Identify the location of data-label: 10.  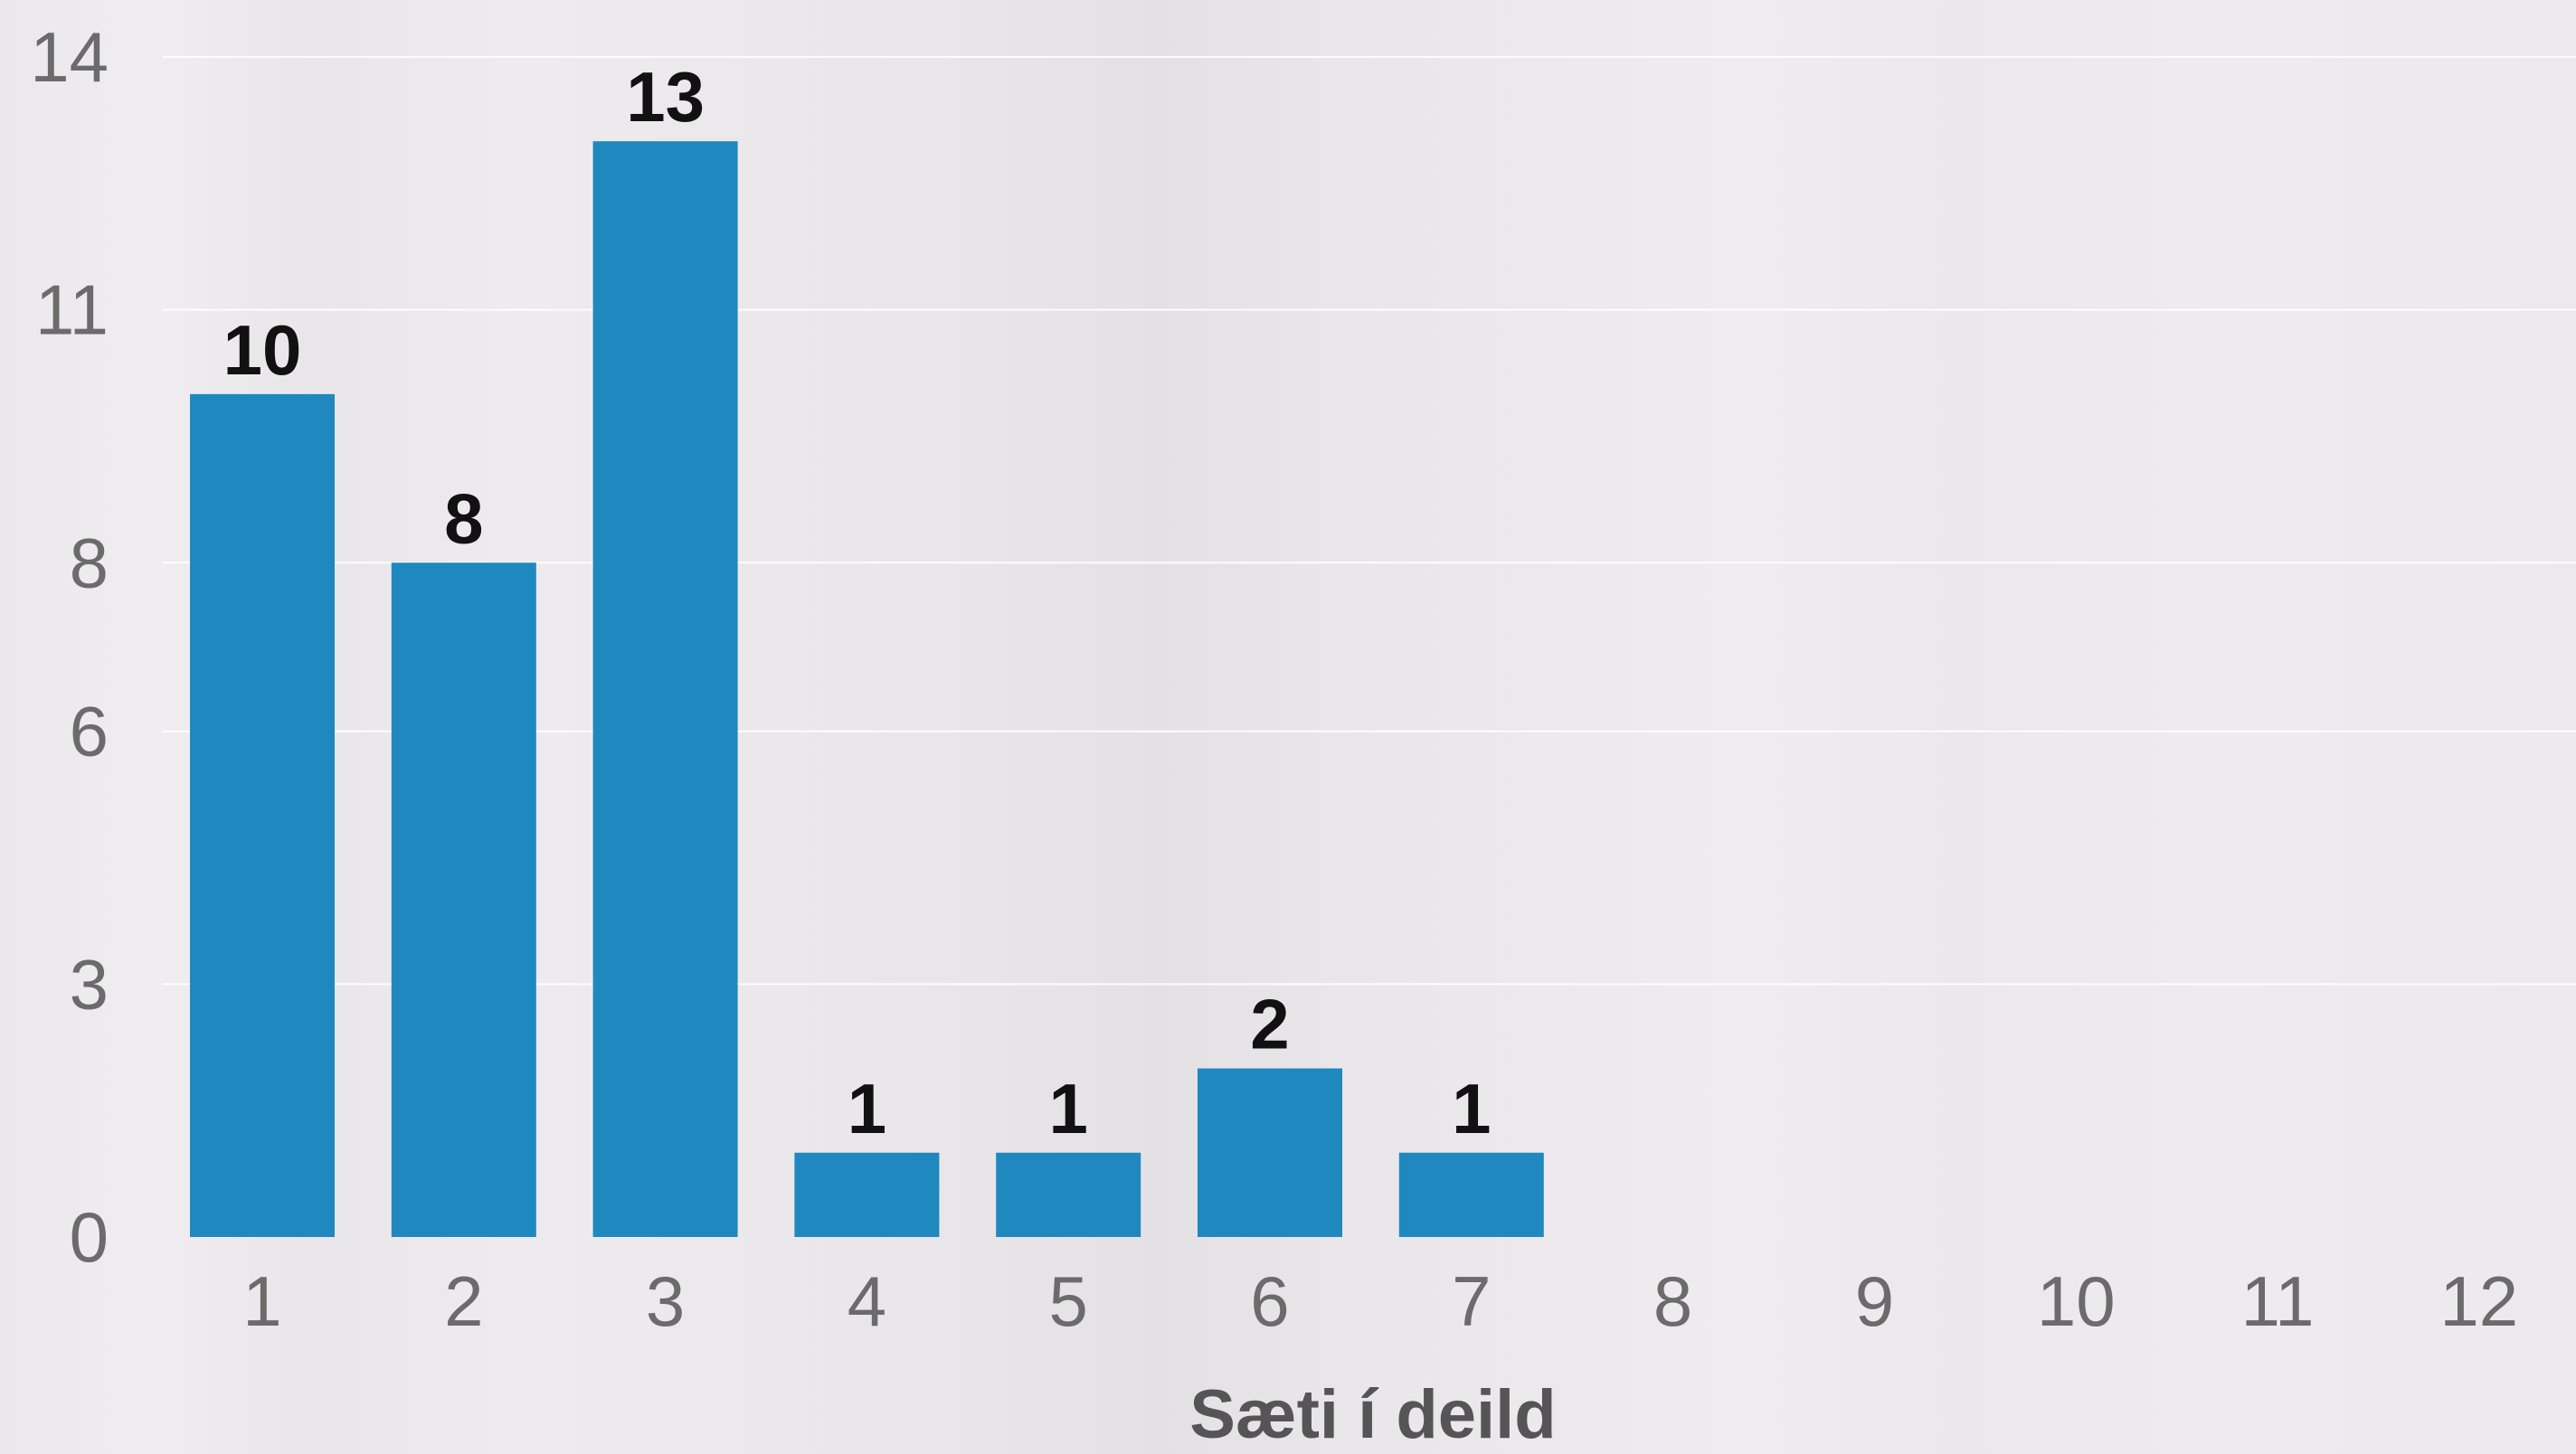
(263, 350).